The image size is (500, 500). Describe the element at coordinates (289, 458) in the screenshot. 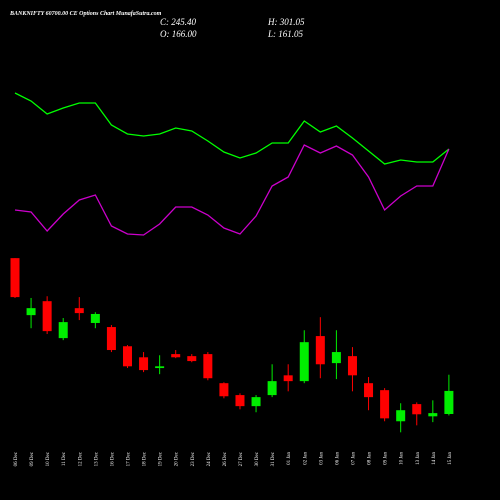

I see `x-tick-label: 01 Jan` at that location.